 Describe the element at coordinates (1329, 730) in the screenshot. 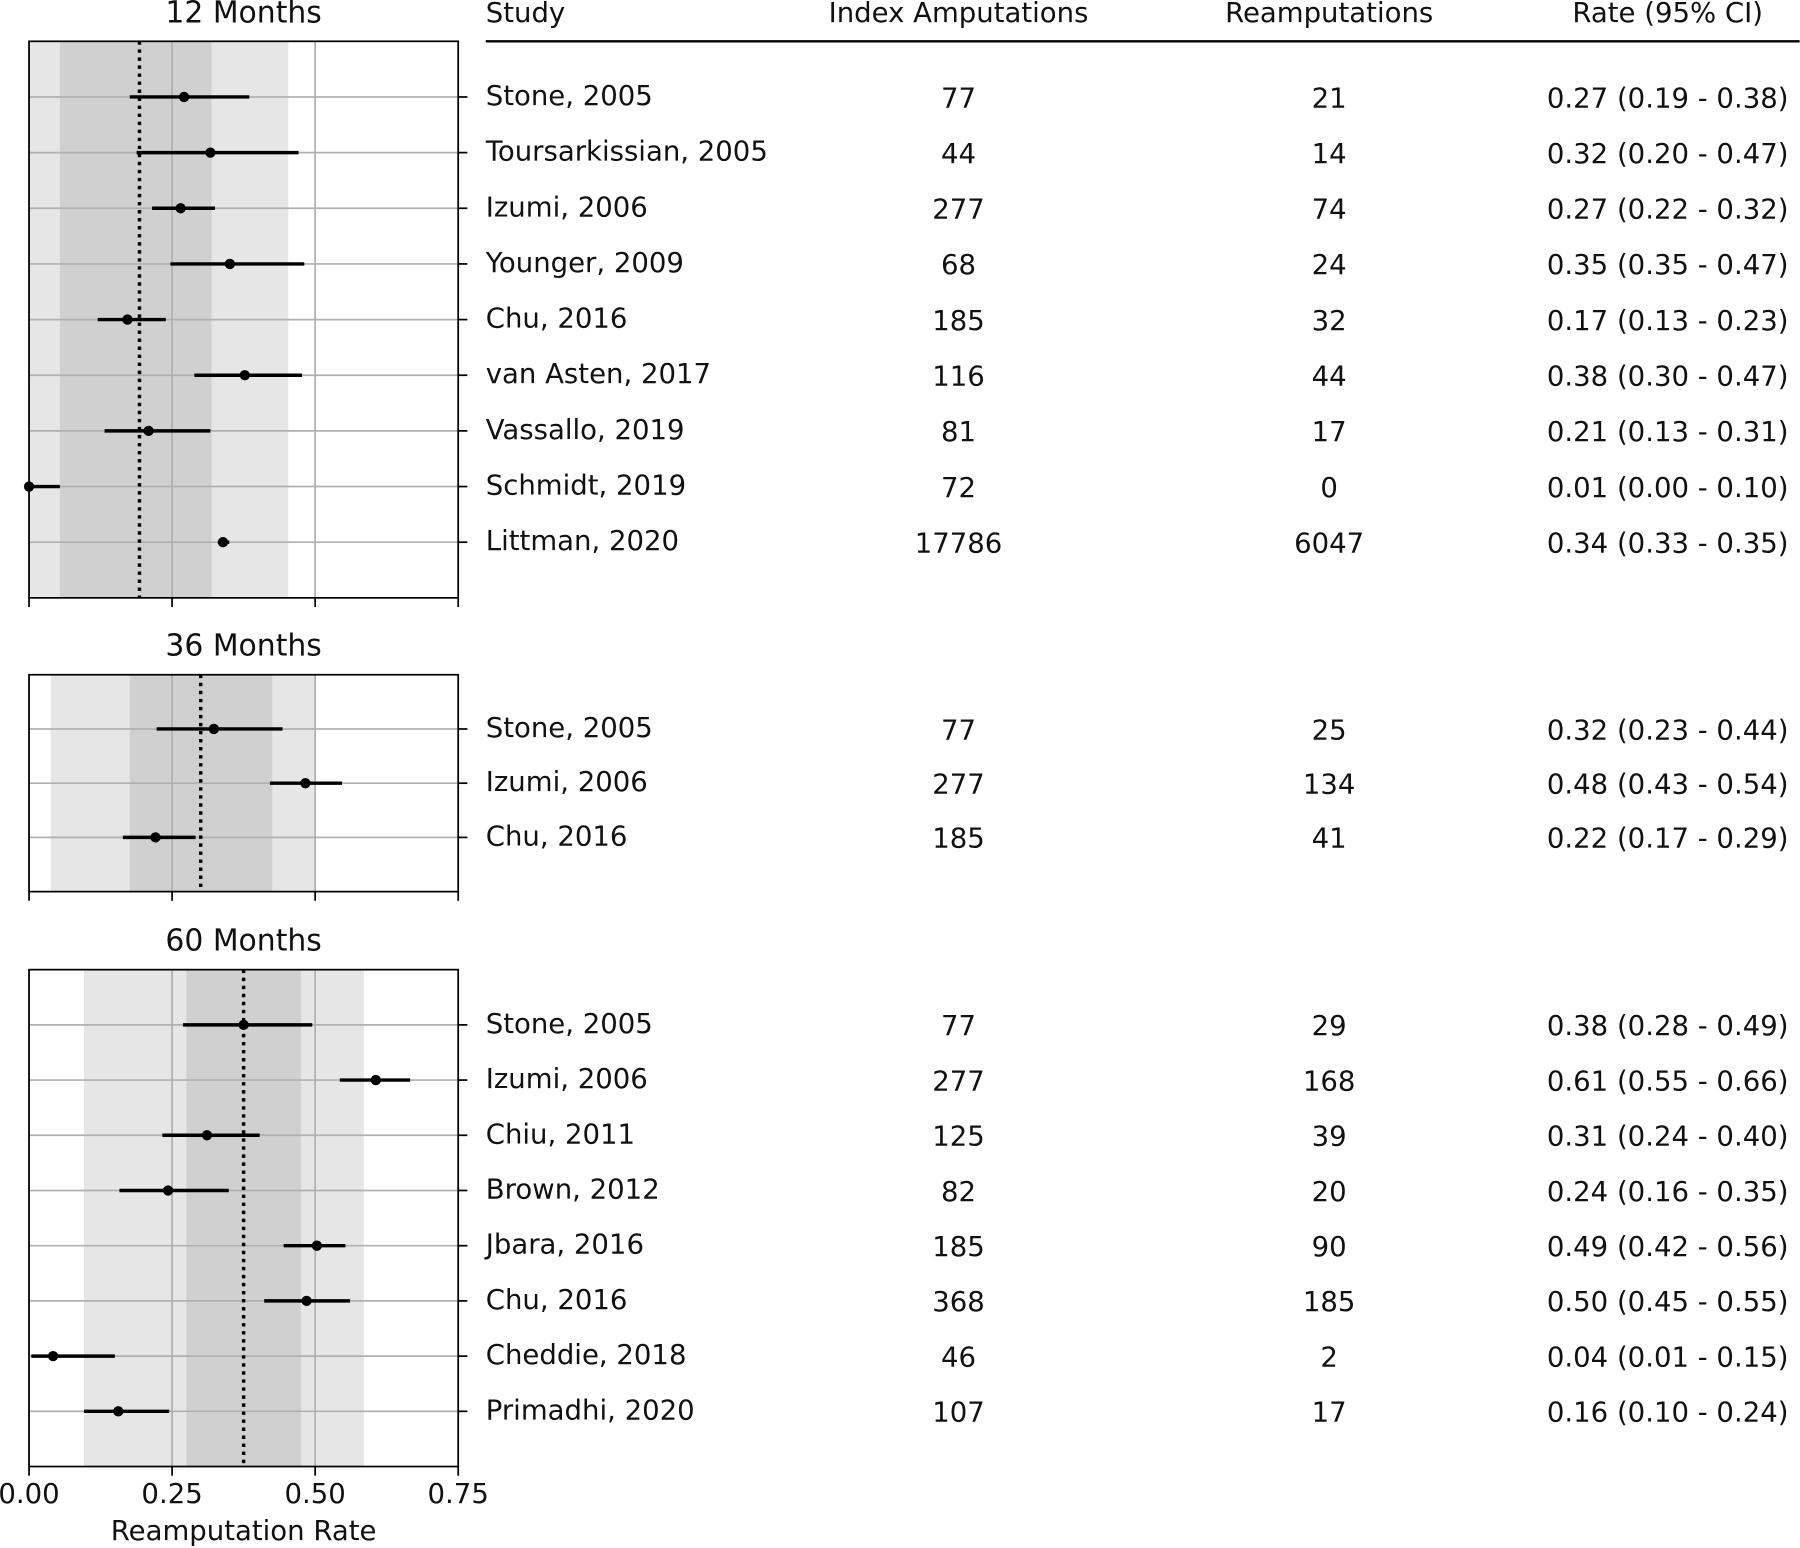

I see `reamputations: 25` at that location.